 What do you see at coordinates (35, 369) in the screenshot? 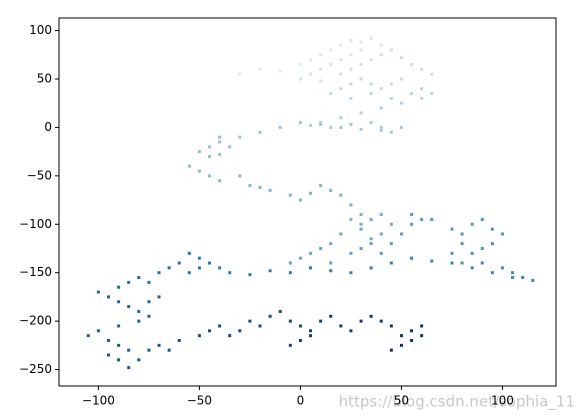
I see `y-tick-label: −250` at bounding box center [35, 369].